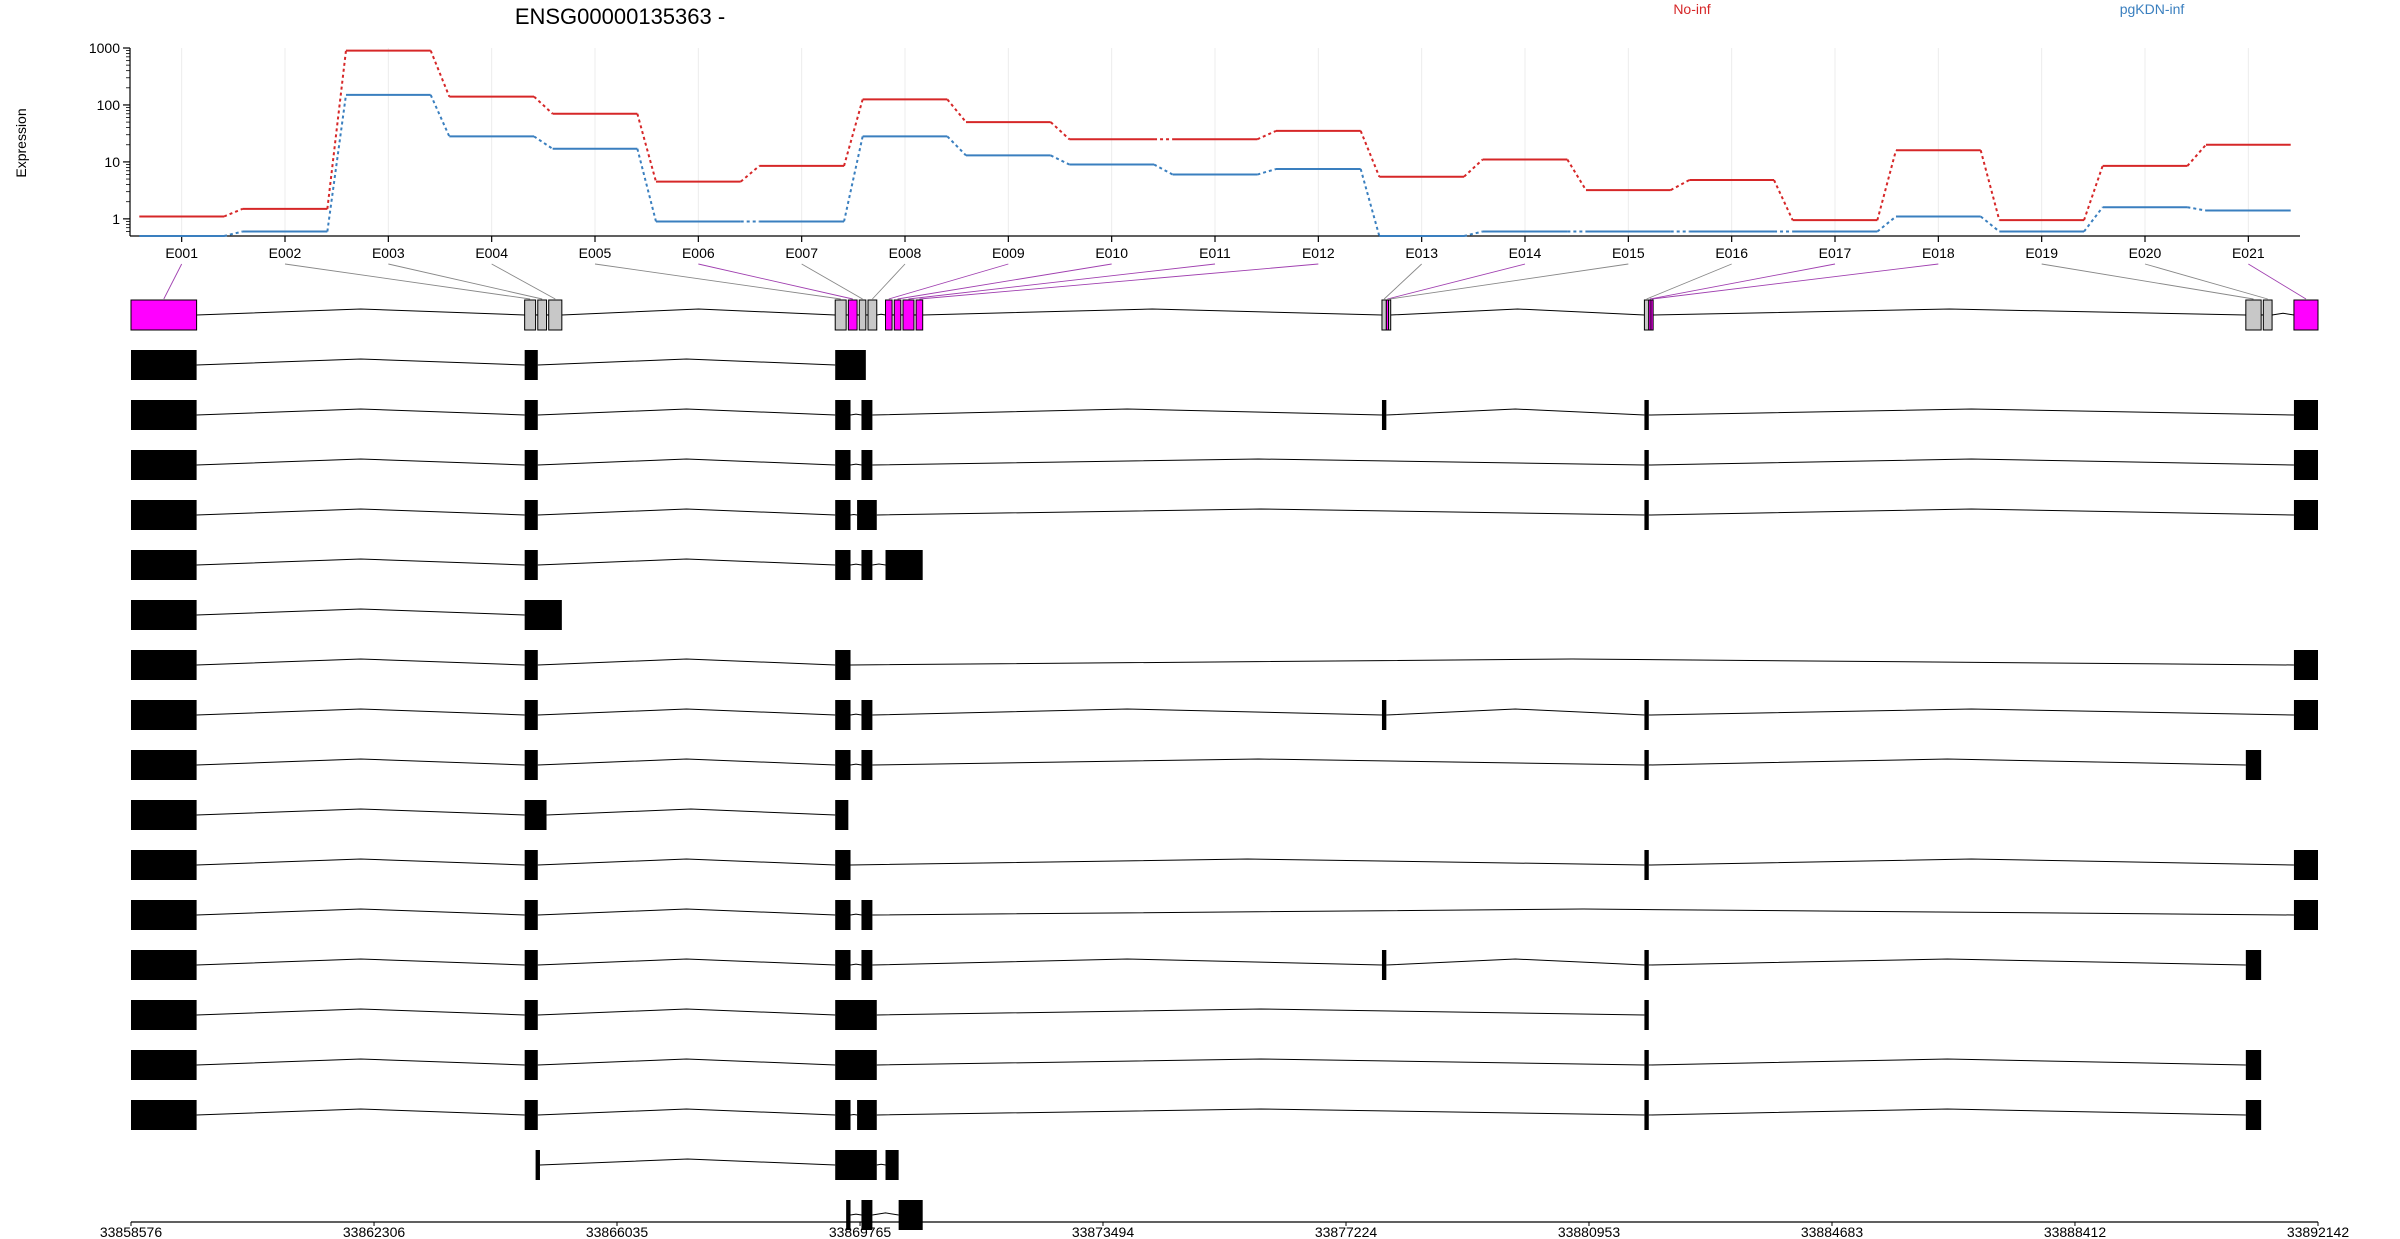 Image resolution: width=2400 pixels, height=1239 pixels. What do you see at coordinates (2206, 281) in the screenshot?
I see `exon-link-e020` at bounding box center [2206, 281].